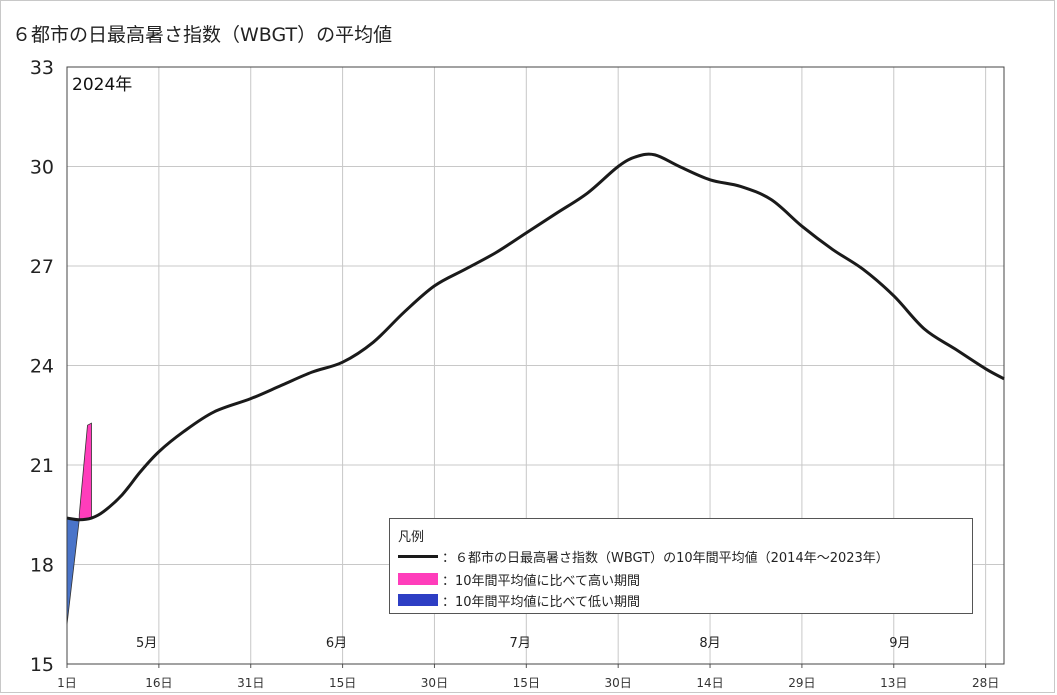  Describe the element at coordinates (42, 566) in the screenshot. I see `y-tick-label: 18` at that location.